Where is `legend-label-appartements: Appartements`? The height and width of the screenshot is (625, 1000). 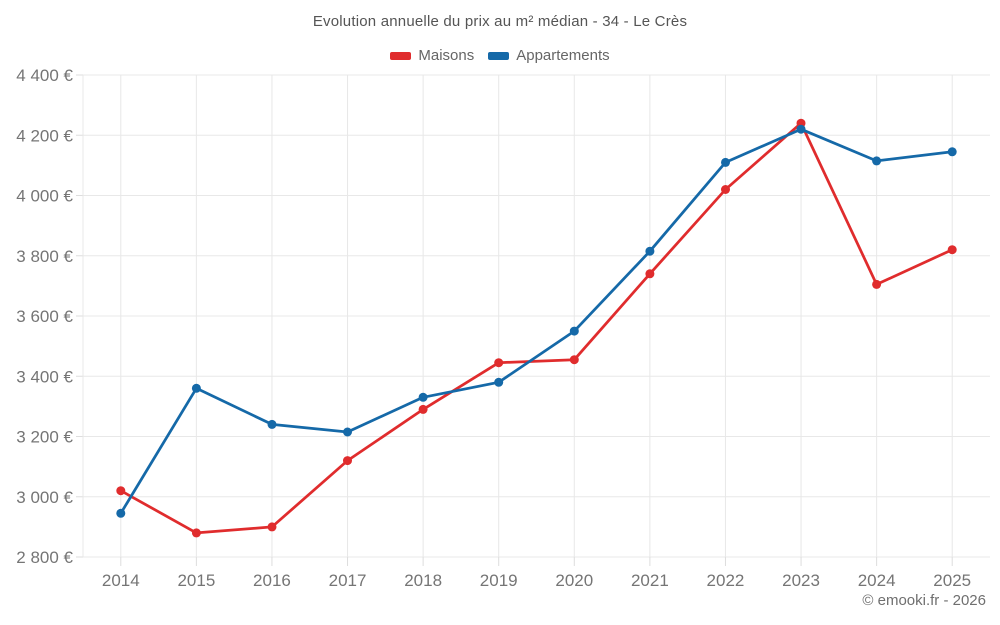 legend-label-appartements: Appartements is located at coordinates (563, 55).